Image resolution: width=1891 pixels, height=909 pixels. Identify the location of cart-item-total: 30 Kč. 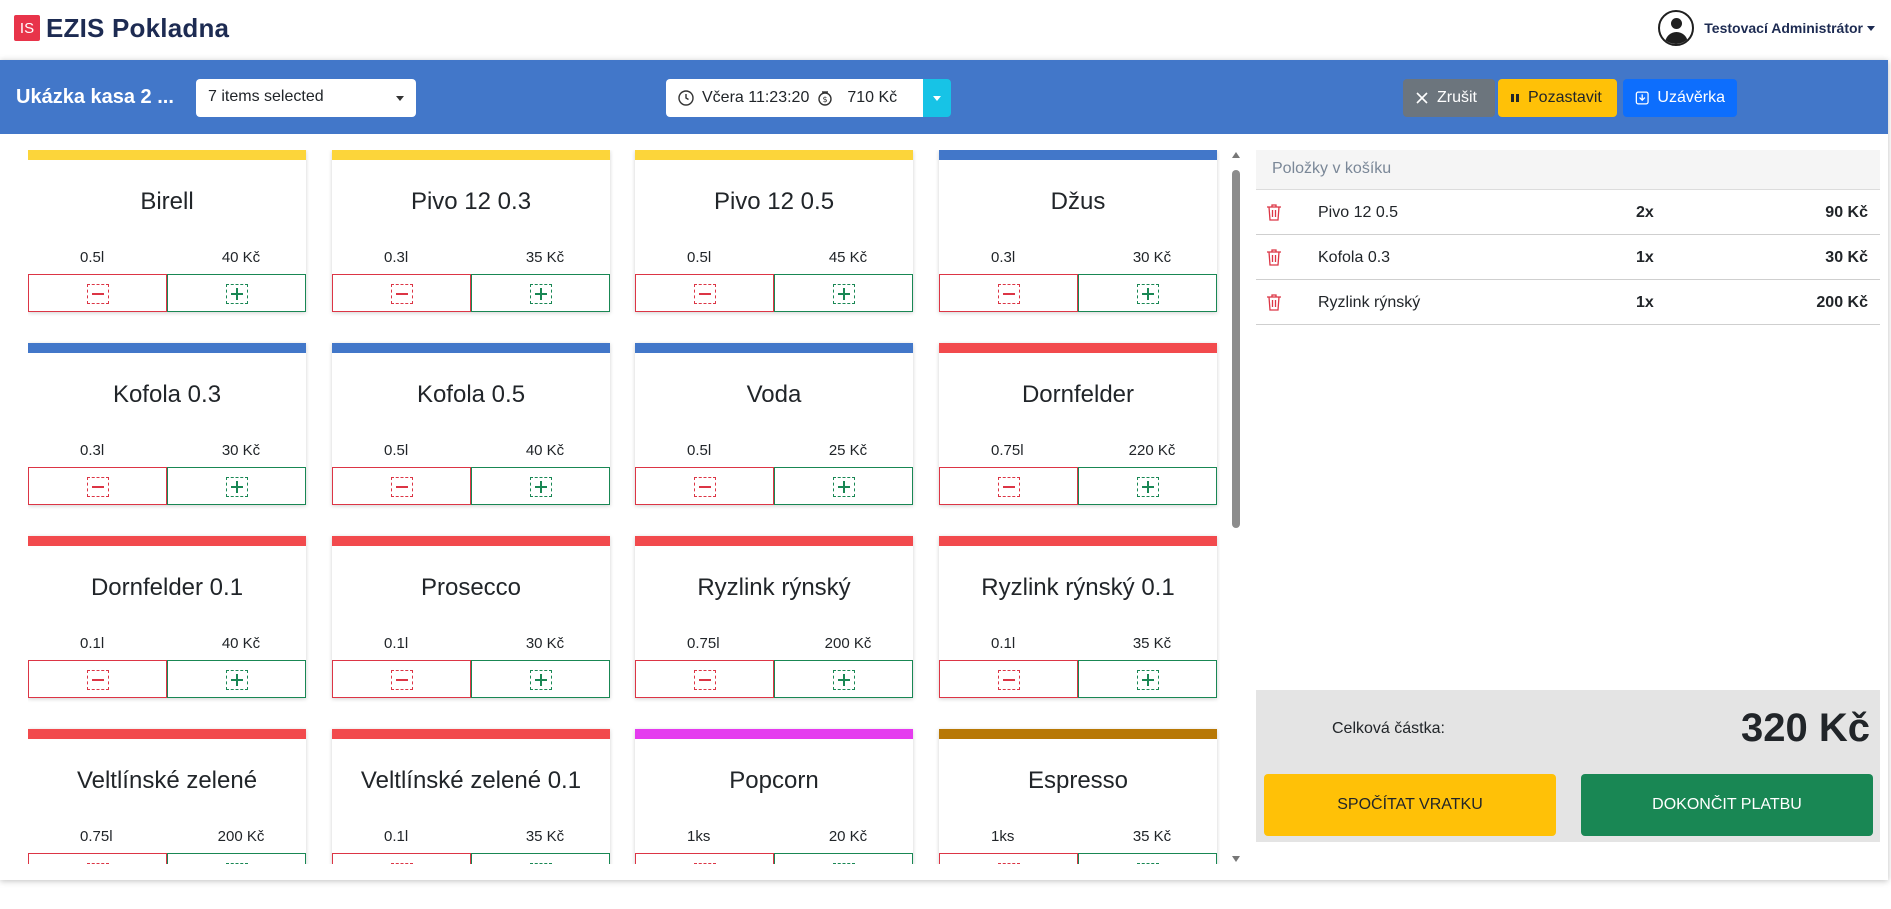
(1846, 257).